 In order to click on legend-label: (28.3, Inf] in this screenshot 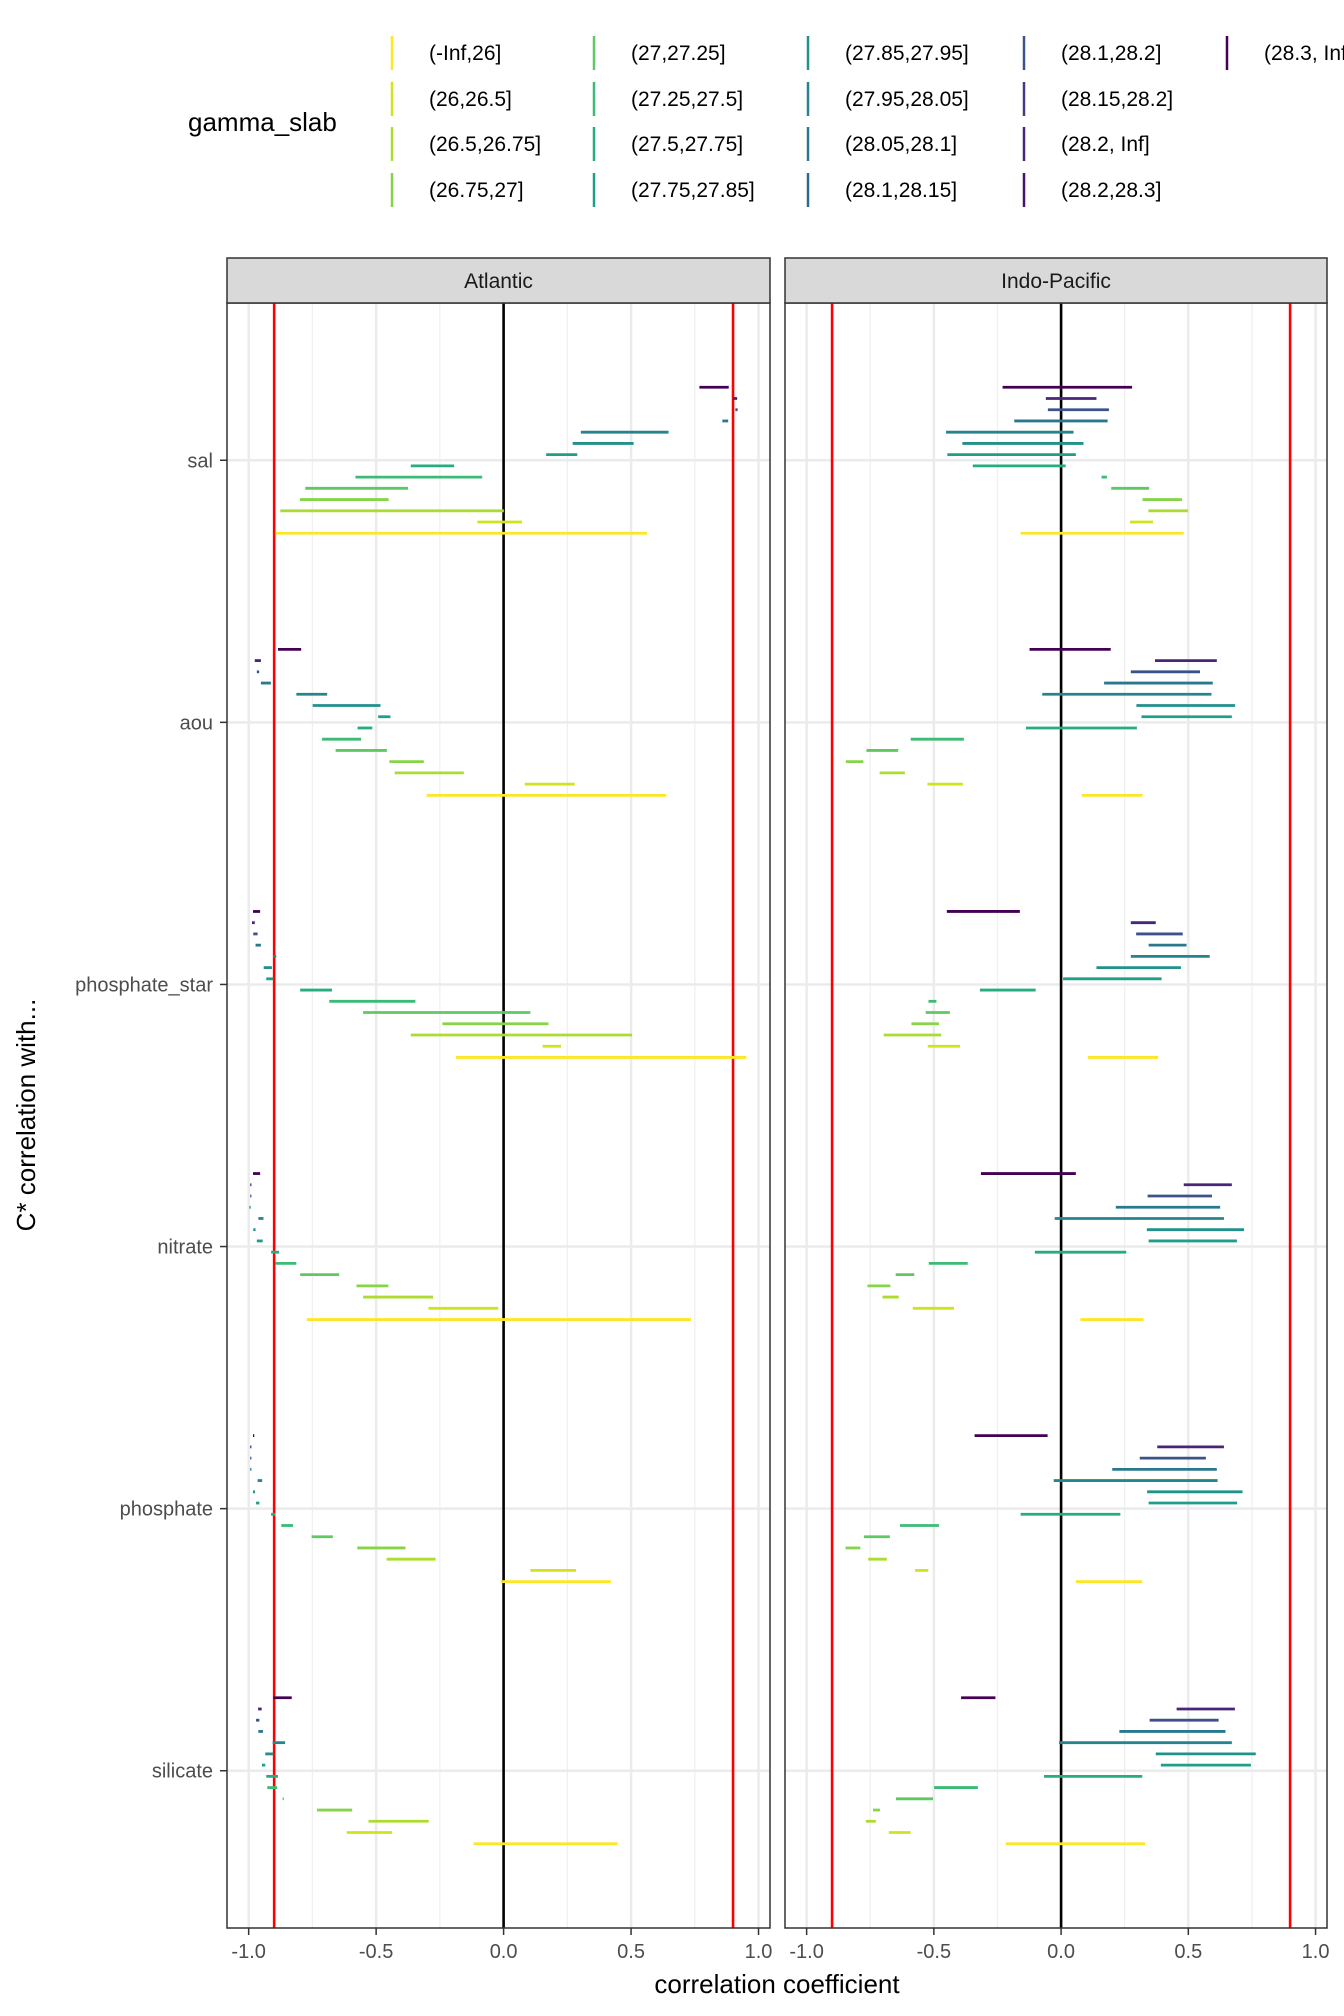, I will do `click(1304, 53)`.